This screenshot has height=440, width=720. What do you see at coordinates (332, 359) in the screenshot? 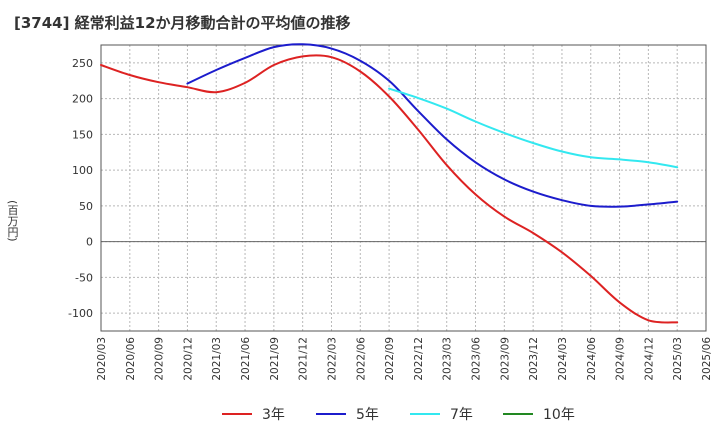
I see `x-tick-label: 2022/03` at bounding box center [332, 359].